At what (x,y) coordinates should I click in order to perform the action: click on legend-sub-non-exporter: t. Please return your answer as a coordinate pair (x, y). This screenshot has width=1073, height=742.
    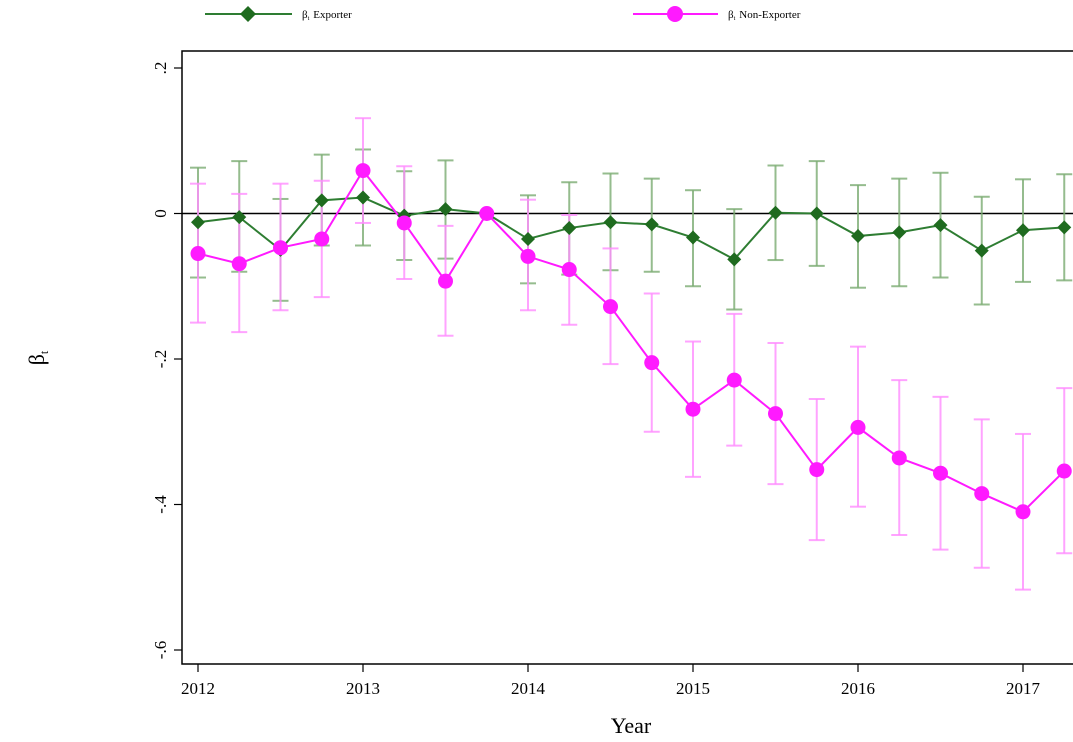
    Looking at the image, I should click on (735, 19).